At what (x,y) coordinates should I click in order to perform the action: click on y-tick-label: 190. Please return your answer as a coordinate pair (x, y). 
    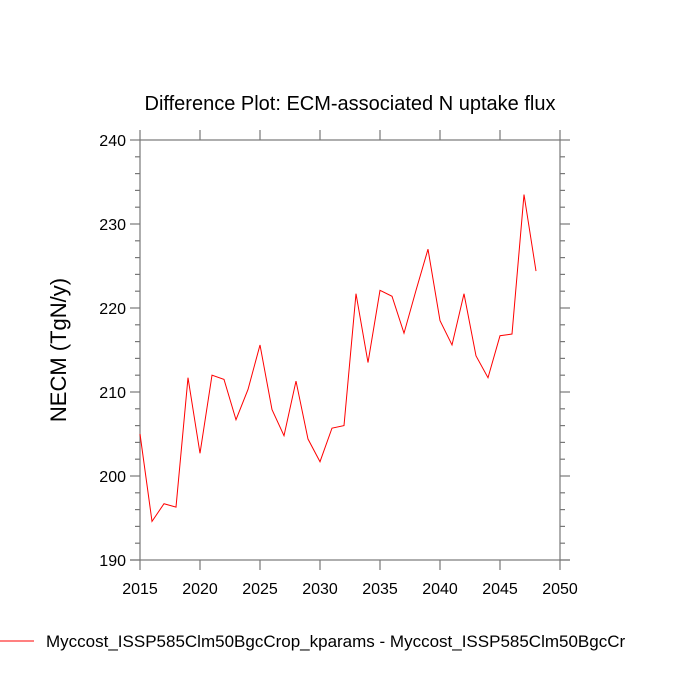
    Looking at the image, I should click on (112, 561).